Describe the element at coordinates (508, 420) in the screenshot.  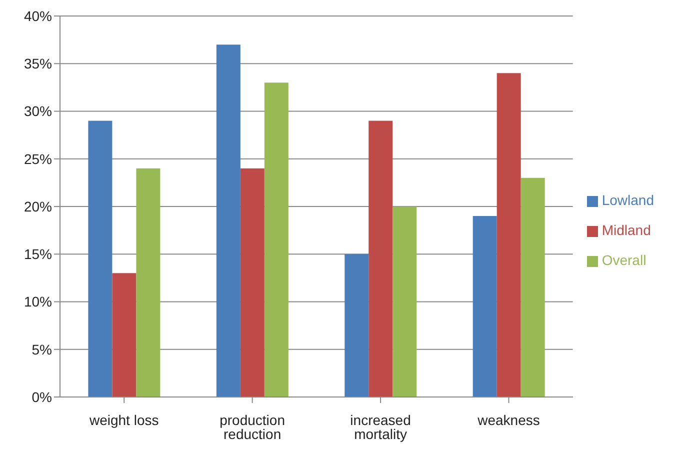
I see `x-tick-label: weakness` at that location.